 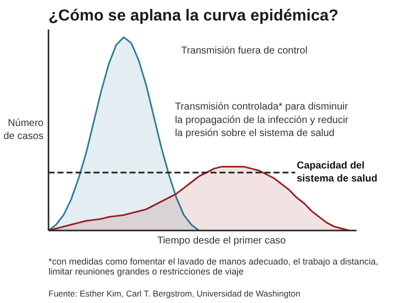 I want to click on annotation: Transmisión controlada* para disminuir la propagación de la infección y reducir la presión sobre el sistema de salud, so click(x=262, y=121).